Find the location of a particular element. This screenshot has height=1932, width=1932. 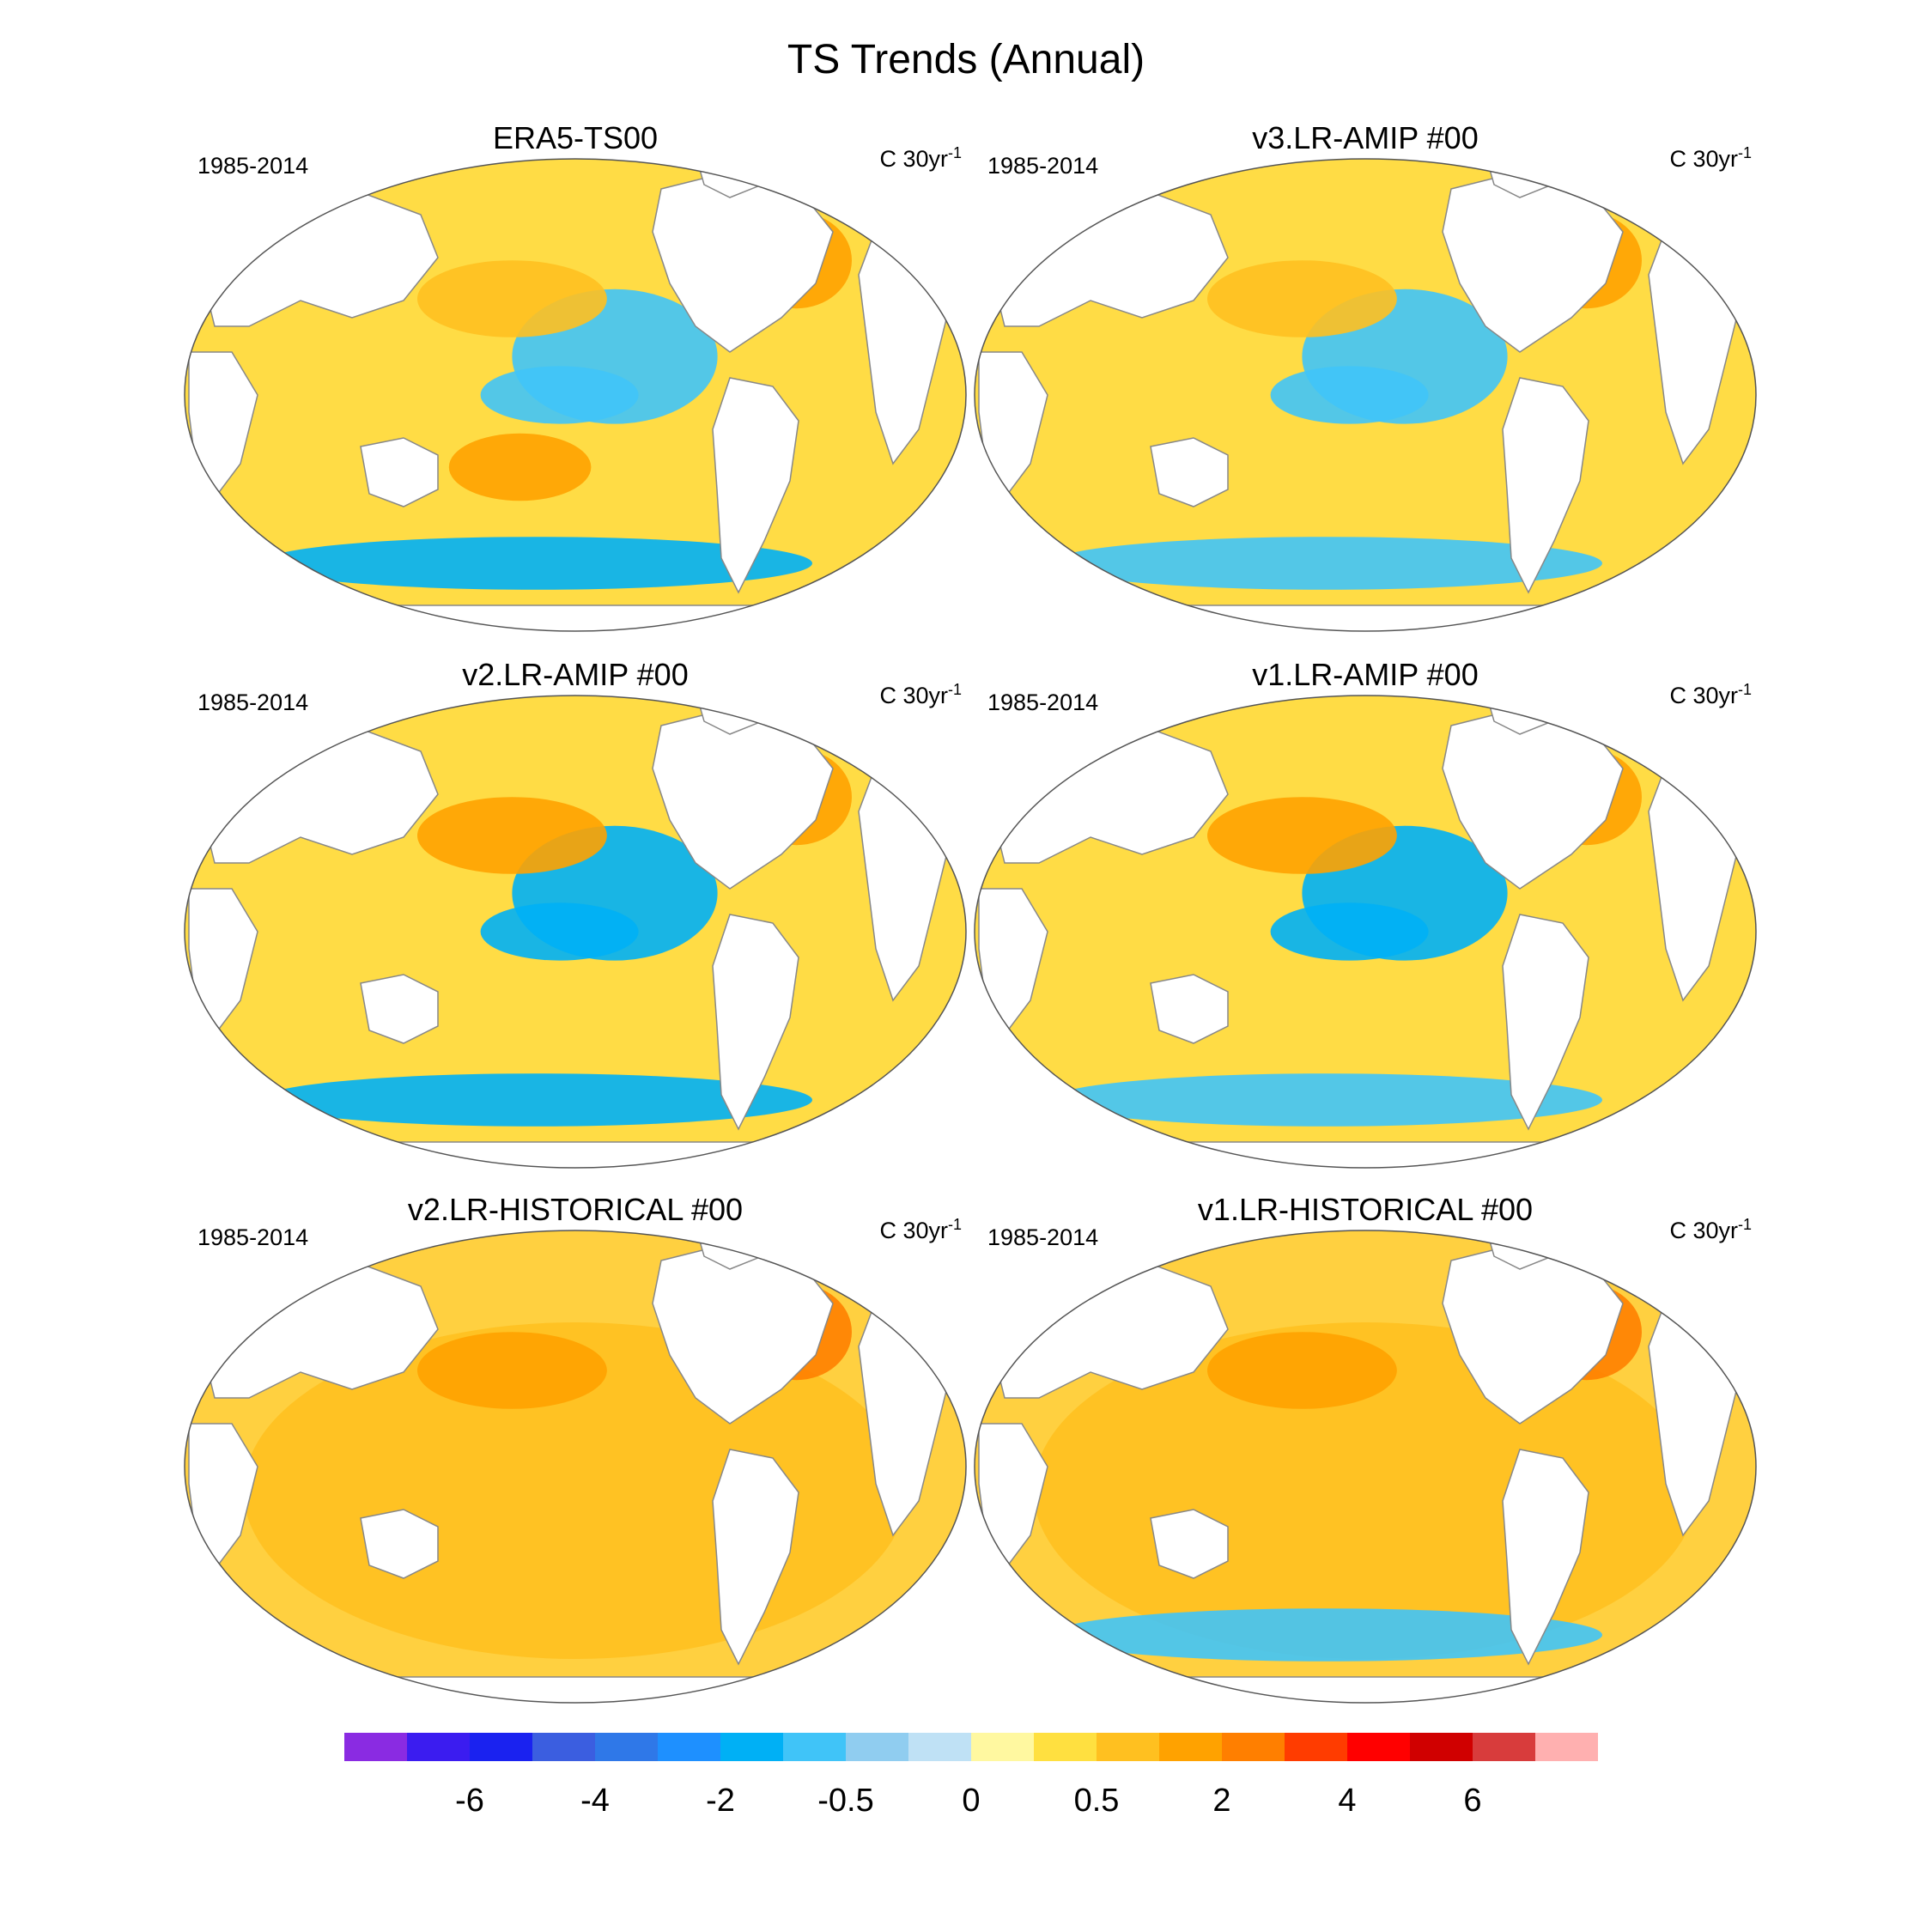

panel-title: ERA5-TS00 is located at coordinates (576, 137).